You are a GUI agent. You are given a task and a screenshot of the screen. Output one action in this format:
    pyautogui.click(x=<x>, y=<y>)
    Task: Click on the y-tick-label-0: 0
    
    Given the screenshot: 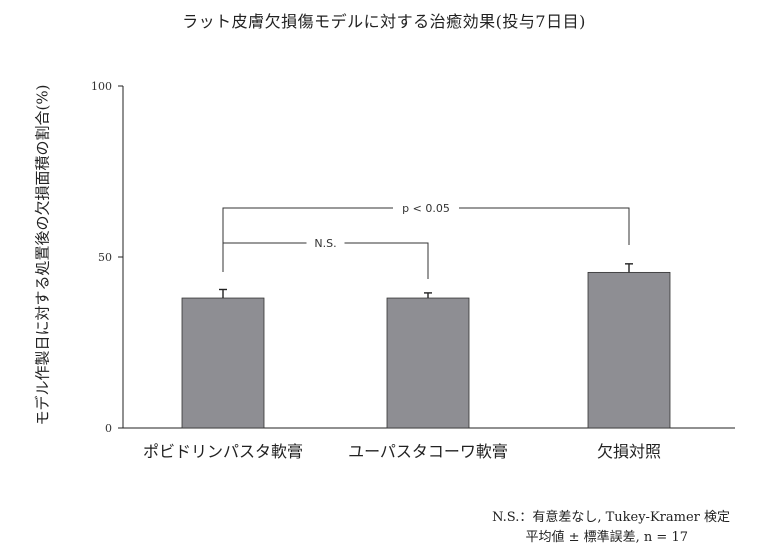 What is the action you would take?
    pyautogui.click(x=108, y=428)
    